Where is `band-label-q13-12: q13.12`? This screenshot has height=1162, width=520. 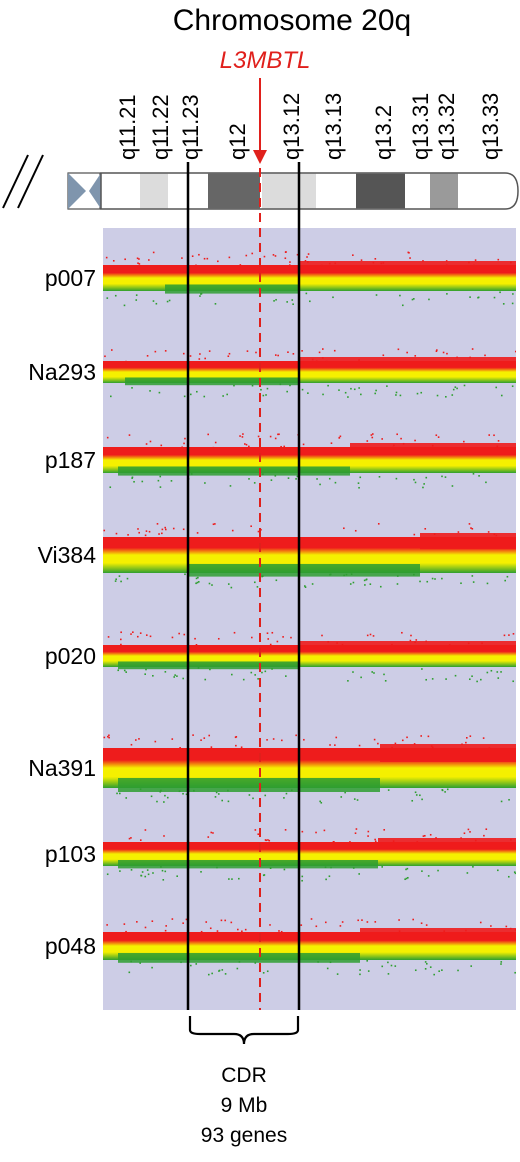 band-label-q13-12: q13.12 is located at coordinates (291, 126).